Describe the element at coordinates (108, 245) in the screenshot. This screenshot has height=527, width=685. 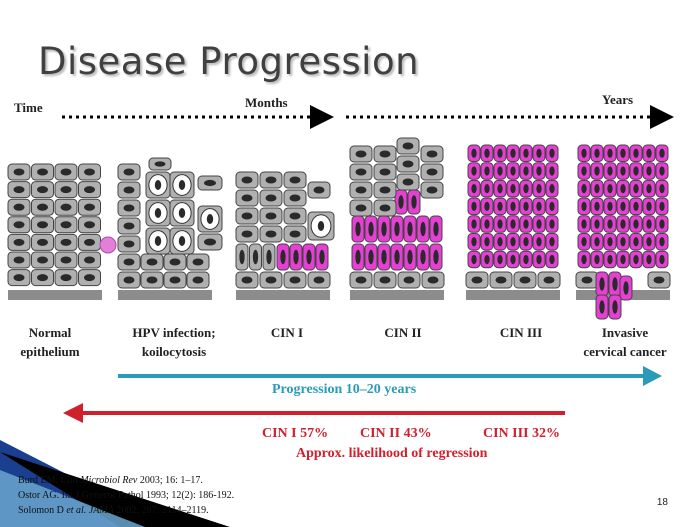
I see `virus-particle` at that location.